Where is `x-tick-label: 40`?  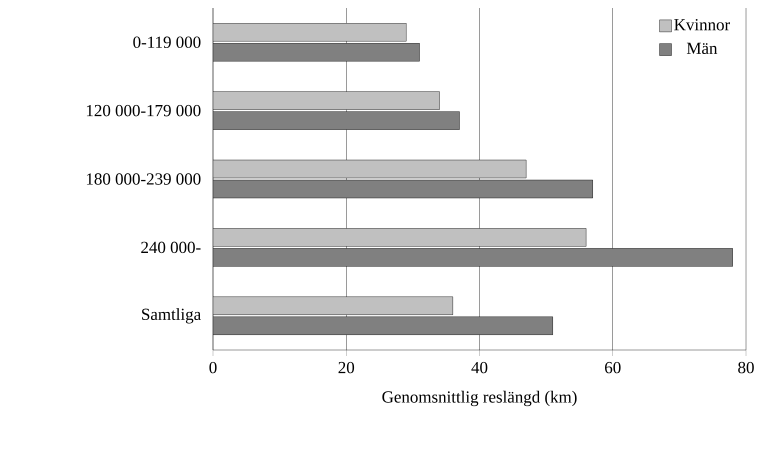 x-tick-label: 40 is located at coordinates (479, 368).